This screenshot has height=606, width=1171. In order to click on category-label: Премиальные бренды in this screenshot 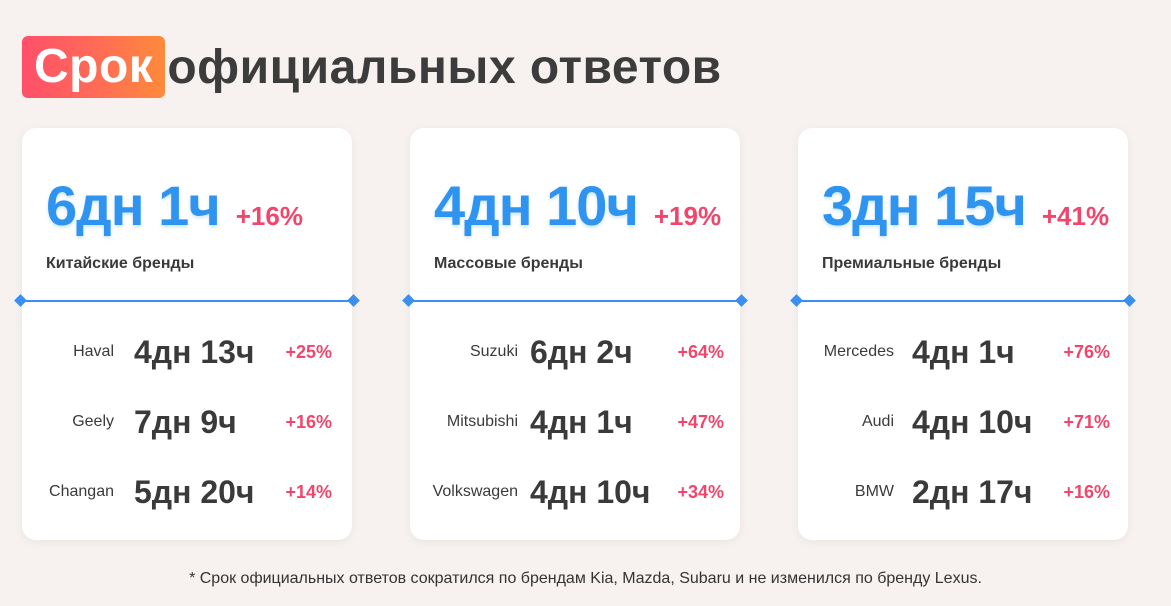, I will do `click(912, 263)`.